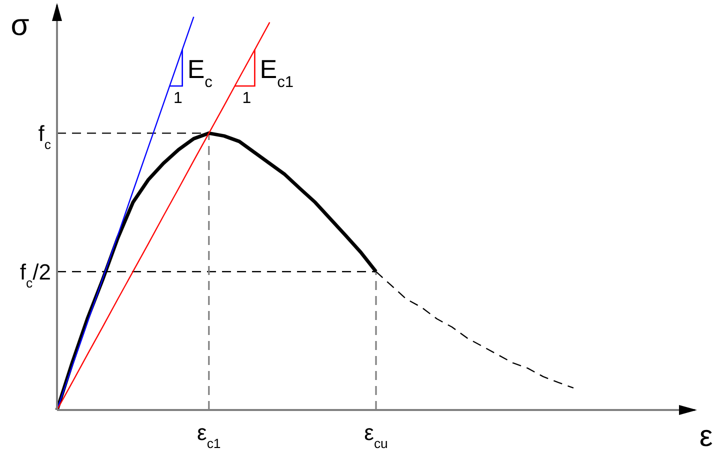 The image size is (720, 452). What do you see at coordinates (35, 275) in the screenshot?
I see `ref-line-label: f$_{c}$/2` at bounding box center [35, 275].